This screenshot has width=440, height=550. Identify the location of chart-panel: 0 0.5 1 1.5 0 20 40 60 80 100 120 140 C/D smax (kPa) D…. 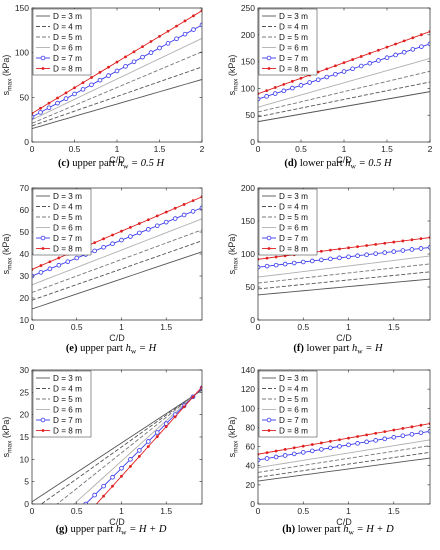
(329, 451).